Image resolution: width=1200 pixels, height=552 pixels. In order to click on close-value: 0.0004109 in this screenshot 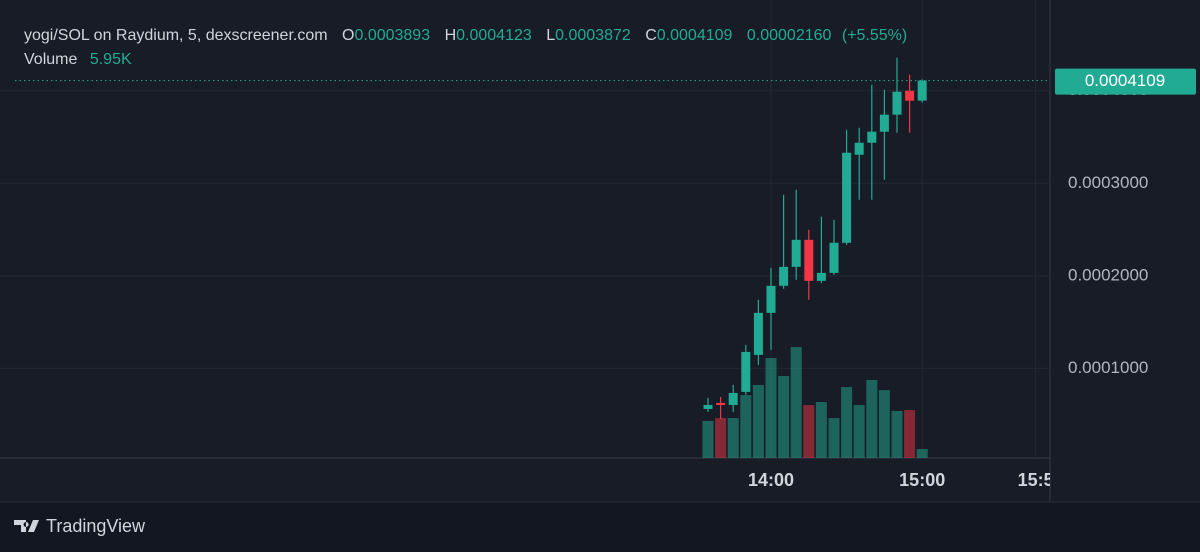, I will do `click(695, 35)`.